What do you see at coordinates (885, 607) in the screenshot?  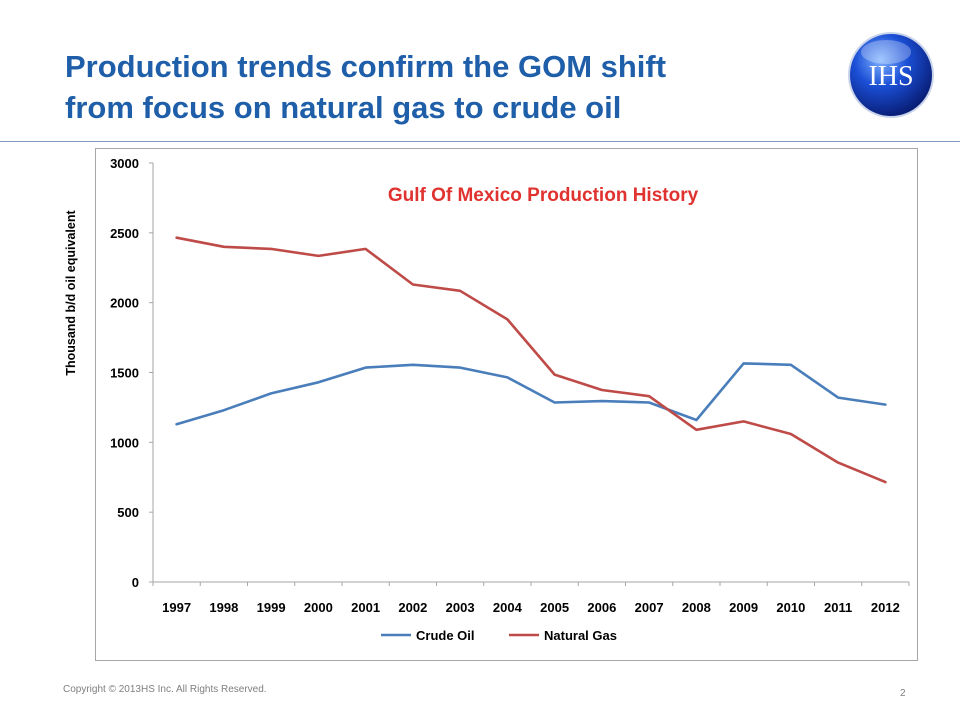 I see `x-tick-label: 2012` at bounding box center [885, 607].